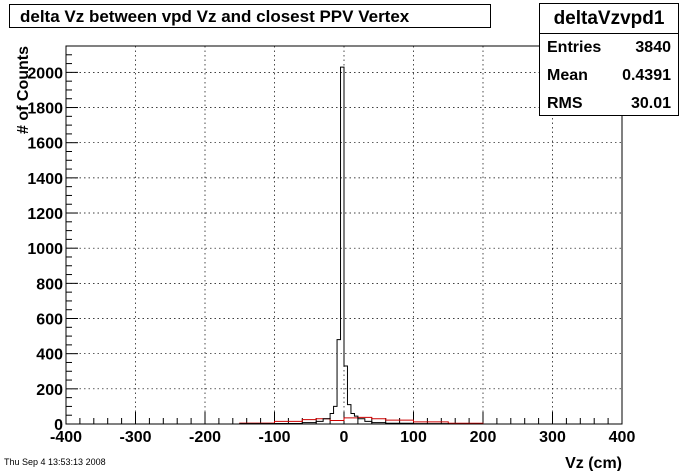  What do you see at coordinates (49, 320) in the screenshot?
I see `y-tick-label: 600` at bounding box center [49, 320].